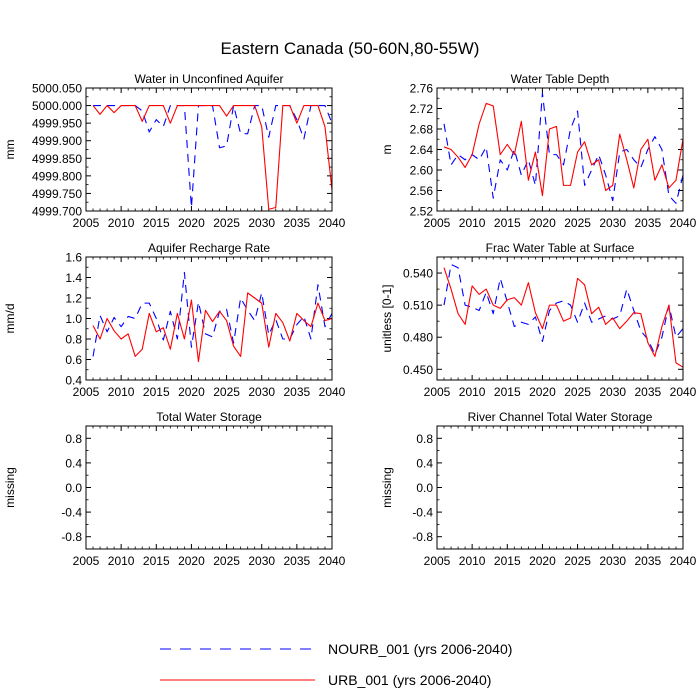 The height and width of the screenshot is (700, 700). Describe the element at coordinates (73, 319) in the screenshot. I see `y-tick-label: 1.0` at that location.